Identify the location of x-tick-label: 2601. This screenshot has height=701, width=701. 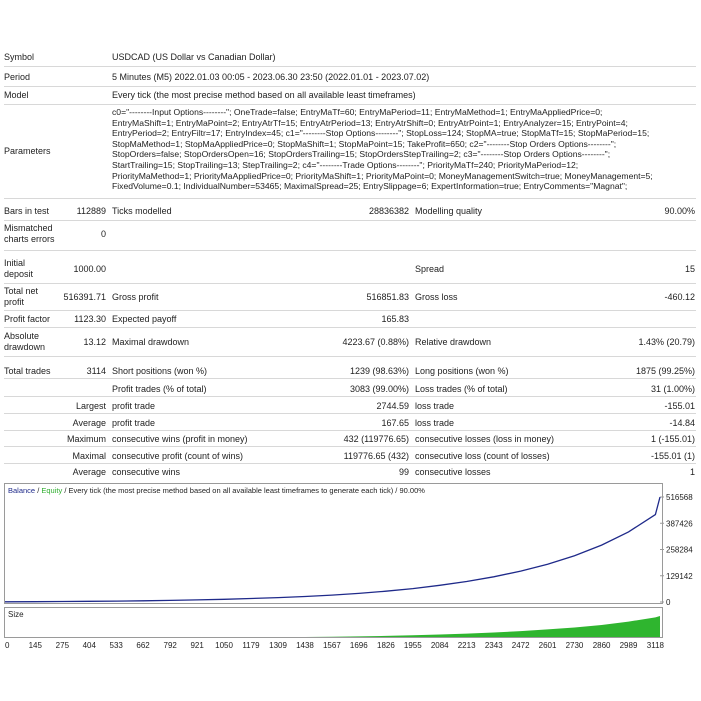
(548, 645).